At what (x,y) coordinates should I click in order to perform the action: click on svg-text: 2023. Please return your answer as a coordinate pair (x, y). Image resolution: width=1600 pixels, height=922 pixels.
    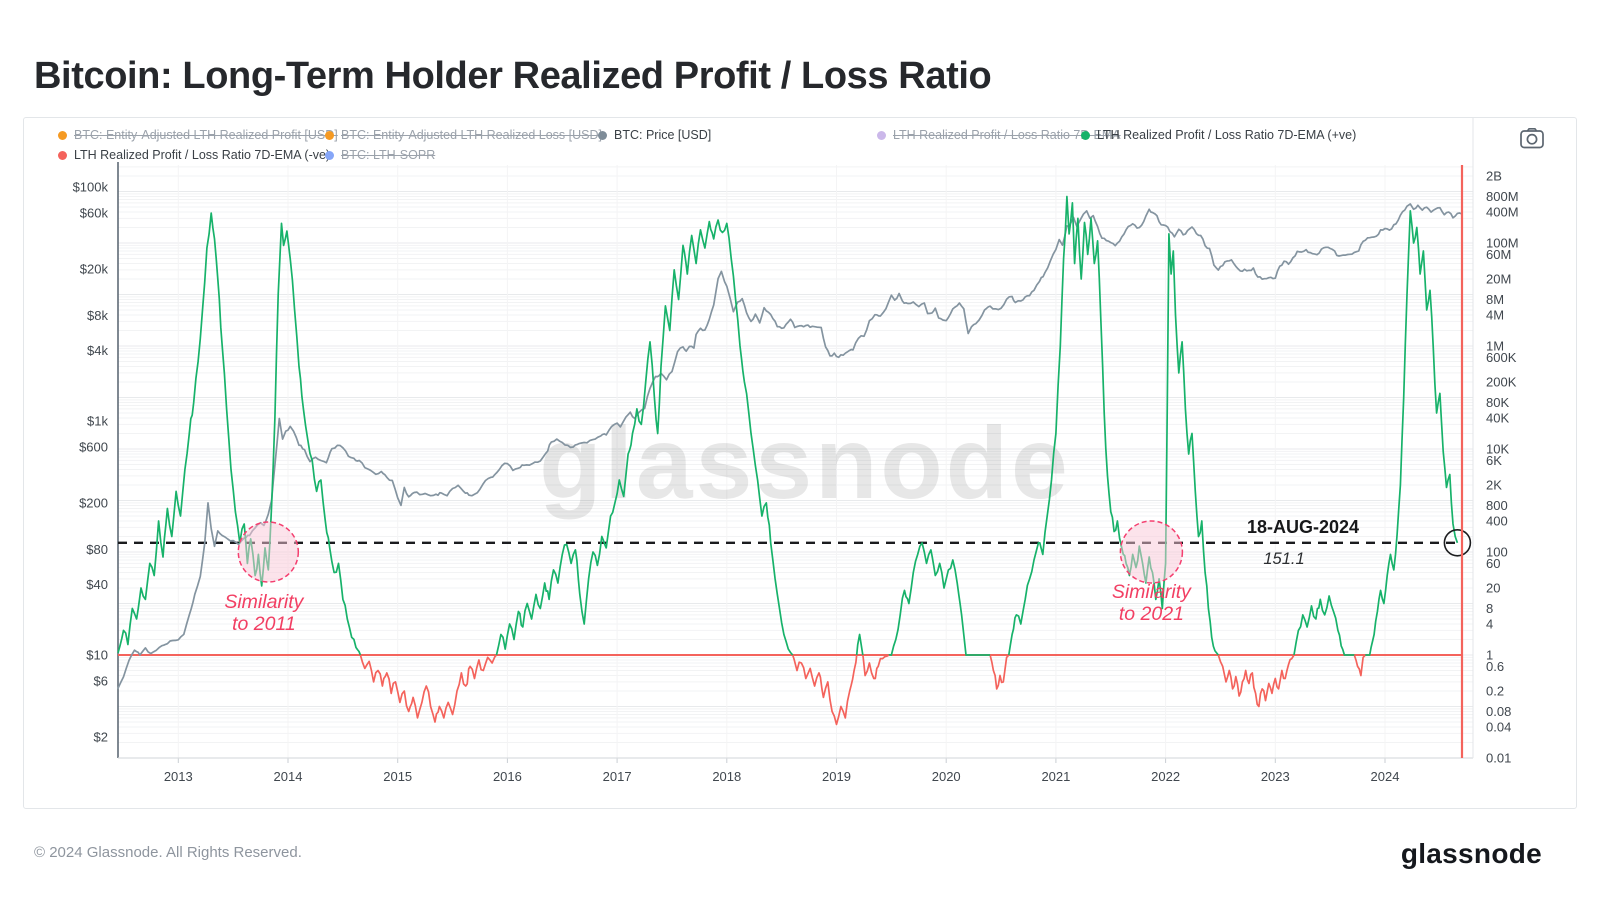
    Looking at the image, I should click on (1275, 776).